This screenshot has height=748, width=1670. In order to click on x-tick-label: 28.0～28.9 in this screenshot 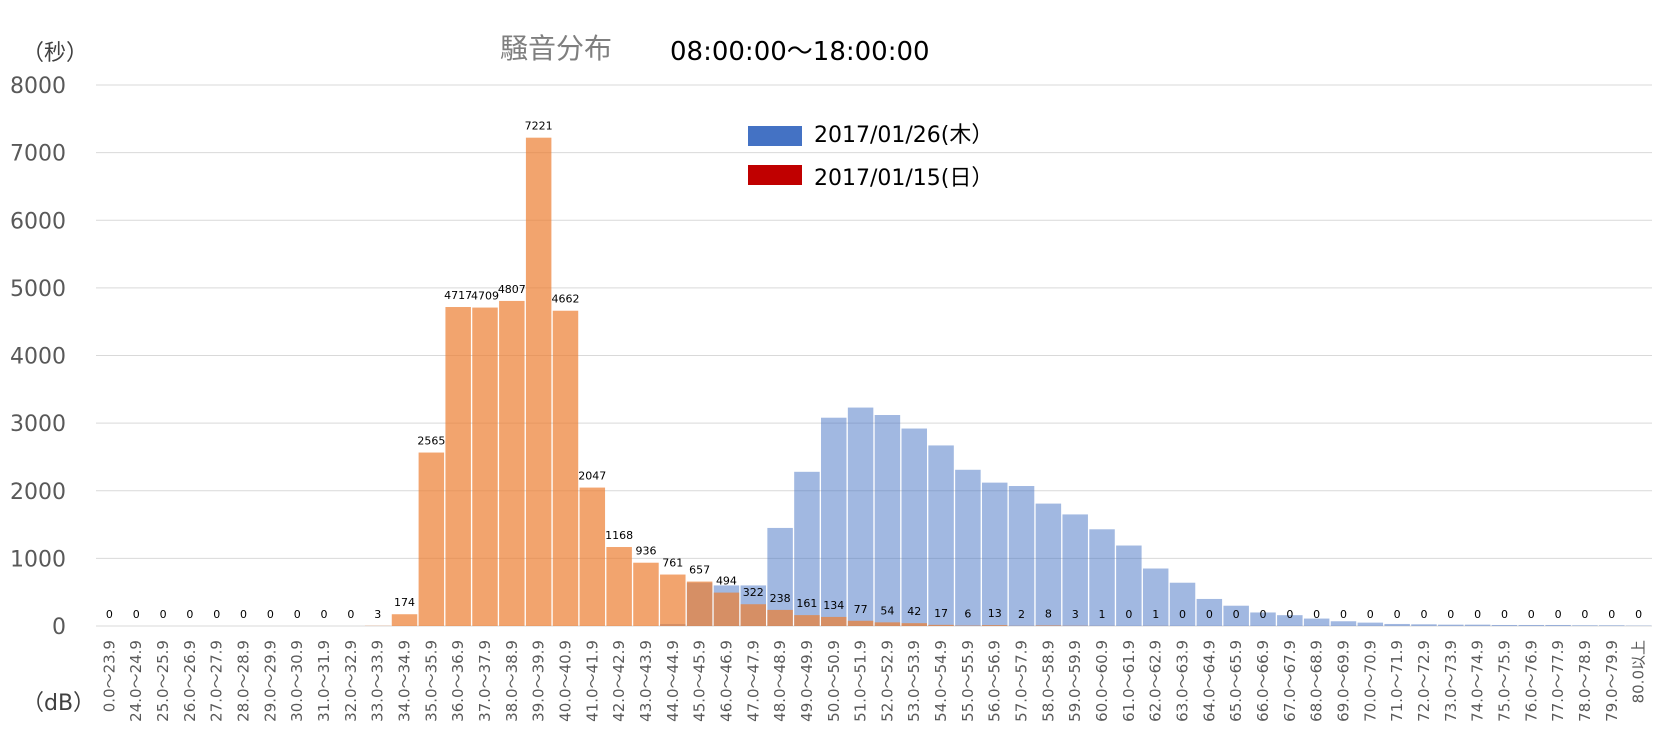, I will do `click(244, 681)`.